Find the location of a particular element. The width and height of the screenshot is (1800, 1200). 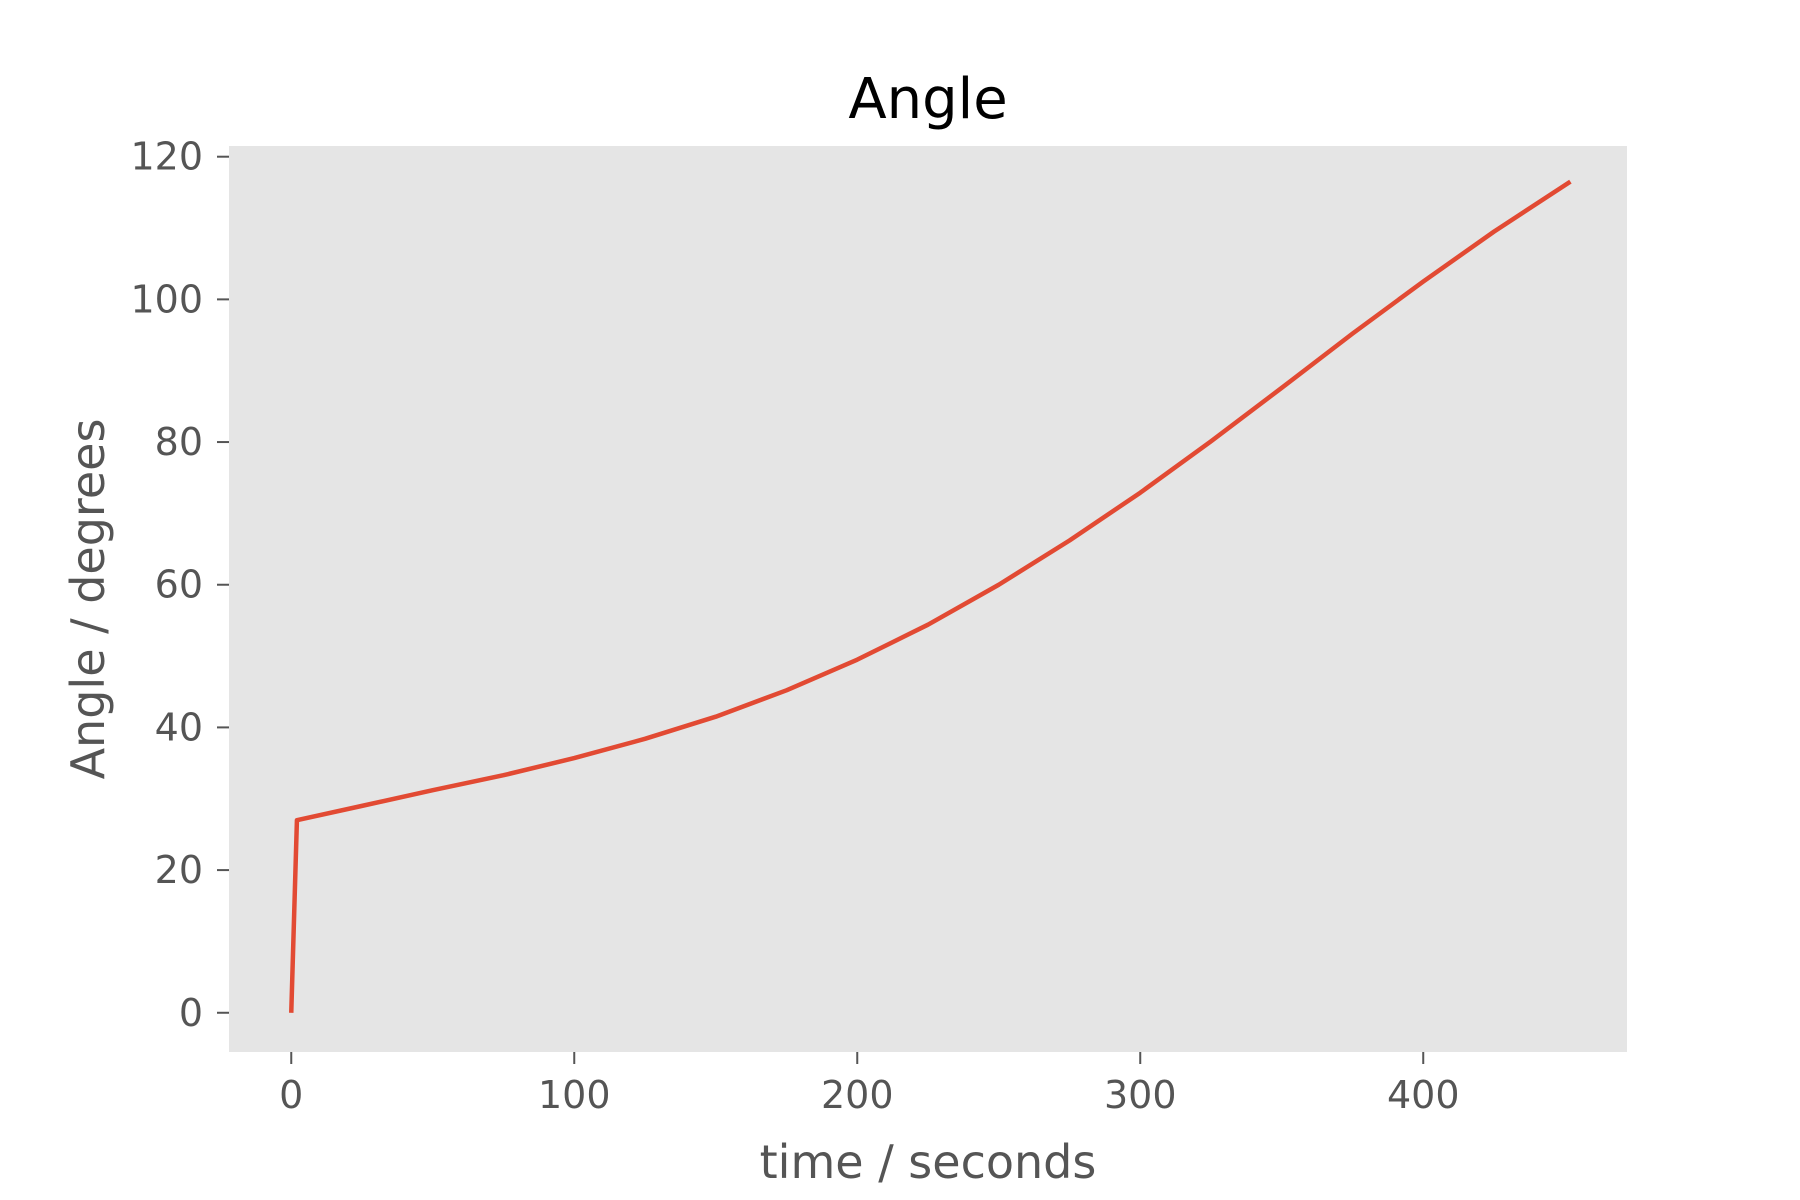

x-tick-label: 100 is located at coordinates (574, 1095).